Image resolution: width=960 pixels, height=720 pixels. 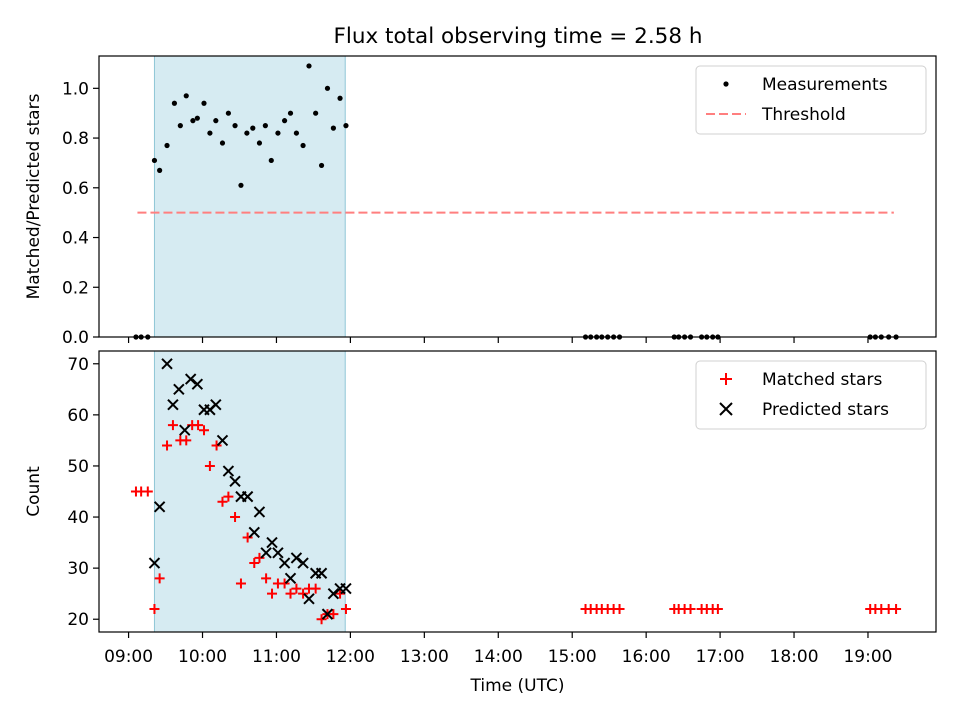 I want to click on y-tick-label: 0.0, so click(x=75, y=338).